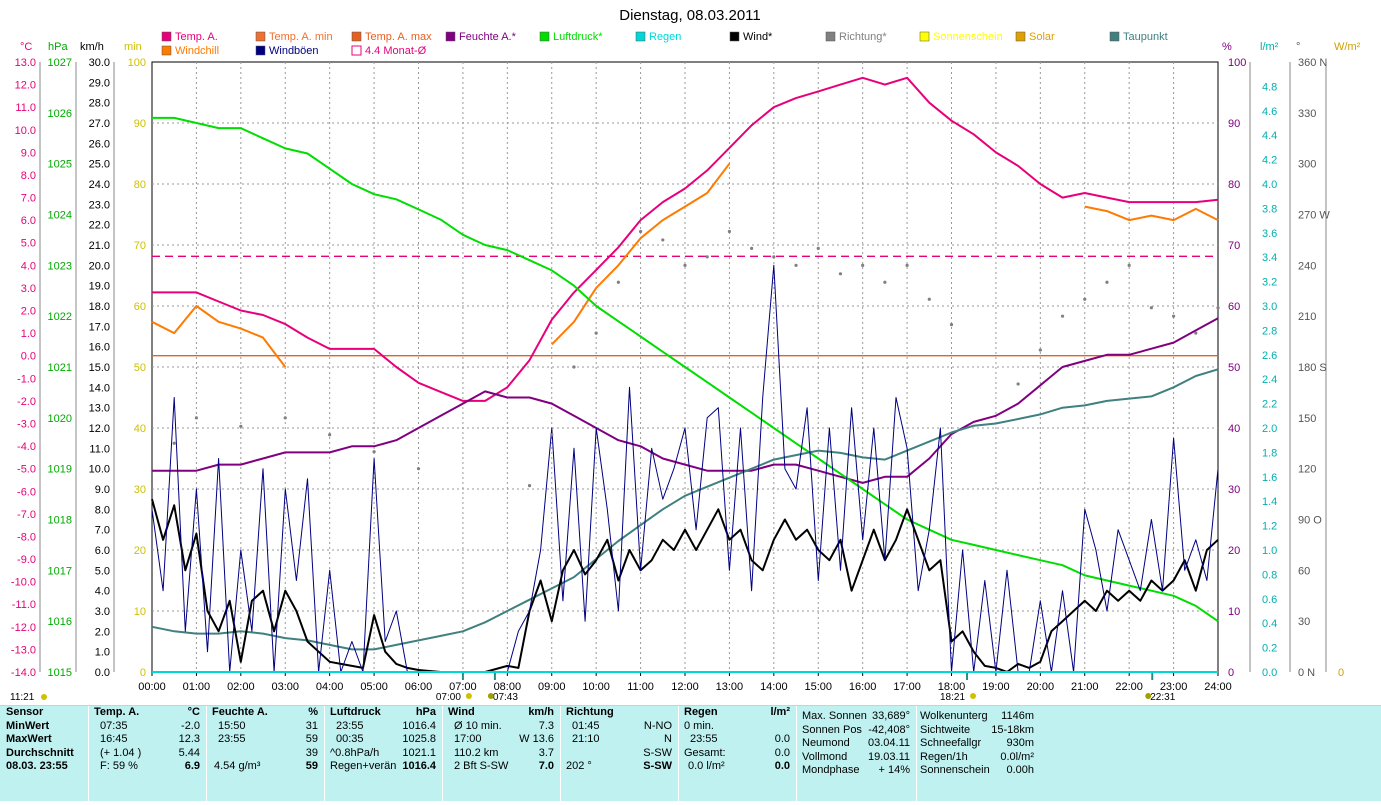 Image resolution: width=1381 pixels, height=805 pixels. Describe the element at coordinates (832, 729) in the screenshot. I see `astro-label: Sonnen Pos` at that location.